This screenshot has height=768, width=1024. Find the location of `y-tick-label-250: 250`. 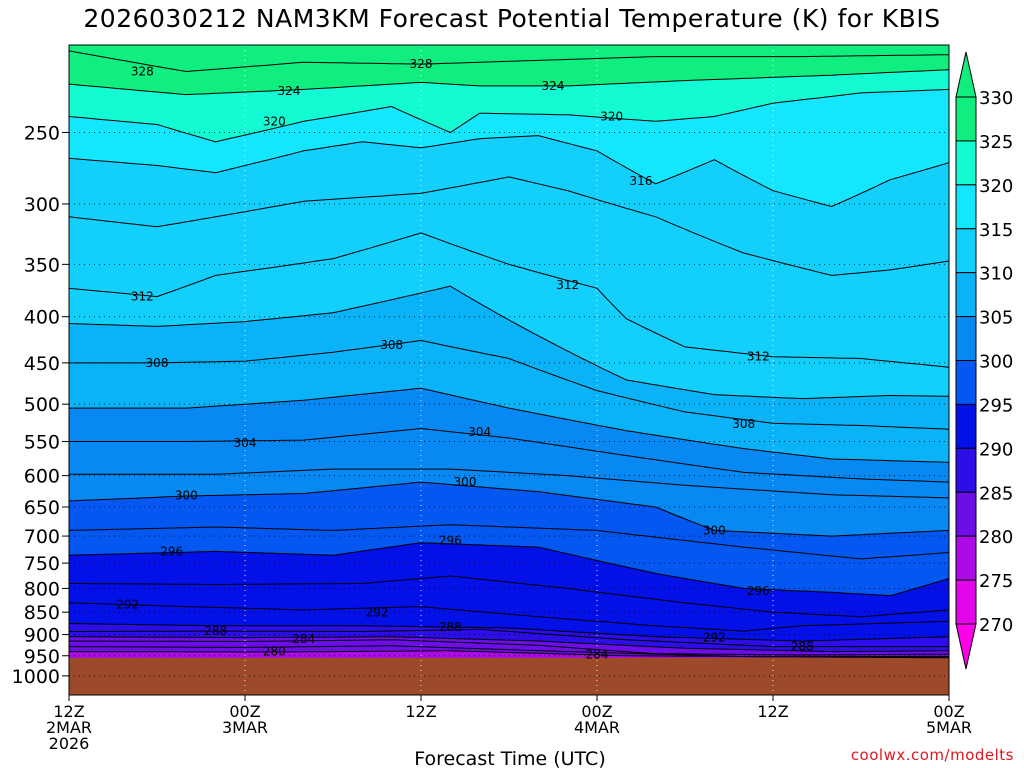

y-tick-label-250: 250 is located at coordinates (42, 133).